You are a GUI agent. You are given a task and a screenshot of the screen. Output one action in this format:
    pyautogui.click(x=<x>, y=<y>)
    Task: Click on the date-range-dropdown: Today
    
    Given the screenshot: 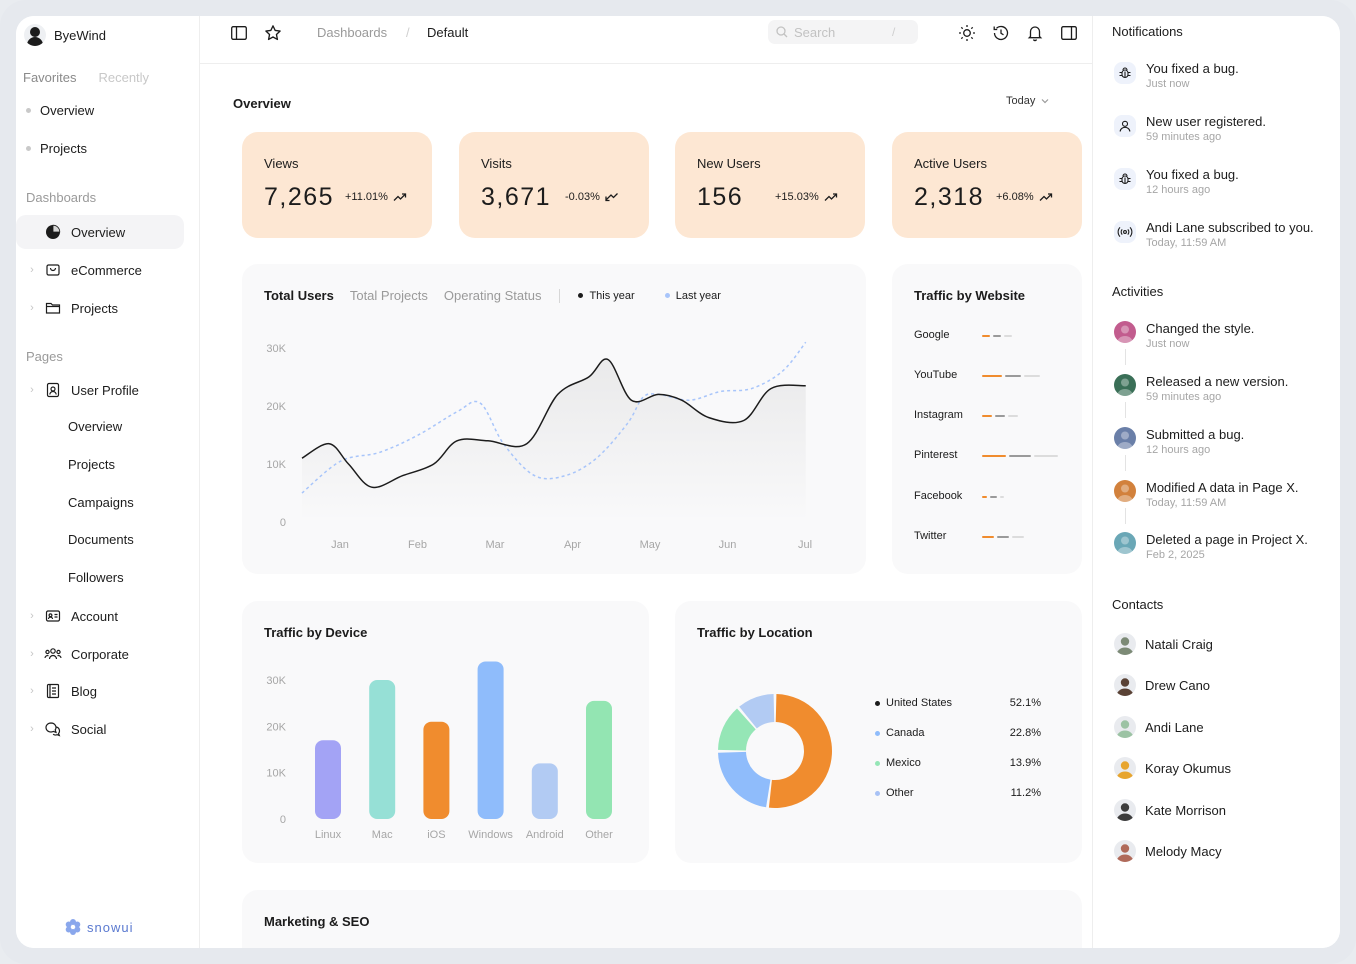 What is the action you would take?
    pyautogui.click(x=1028, y=101)
    